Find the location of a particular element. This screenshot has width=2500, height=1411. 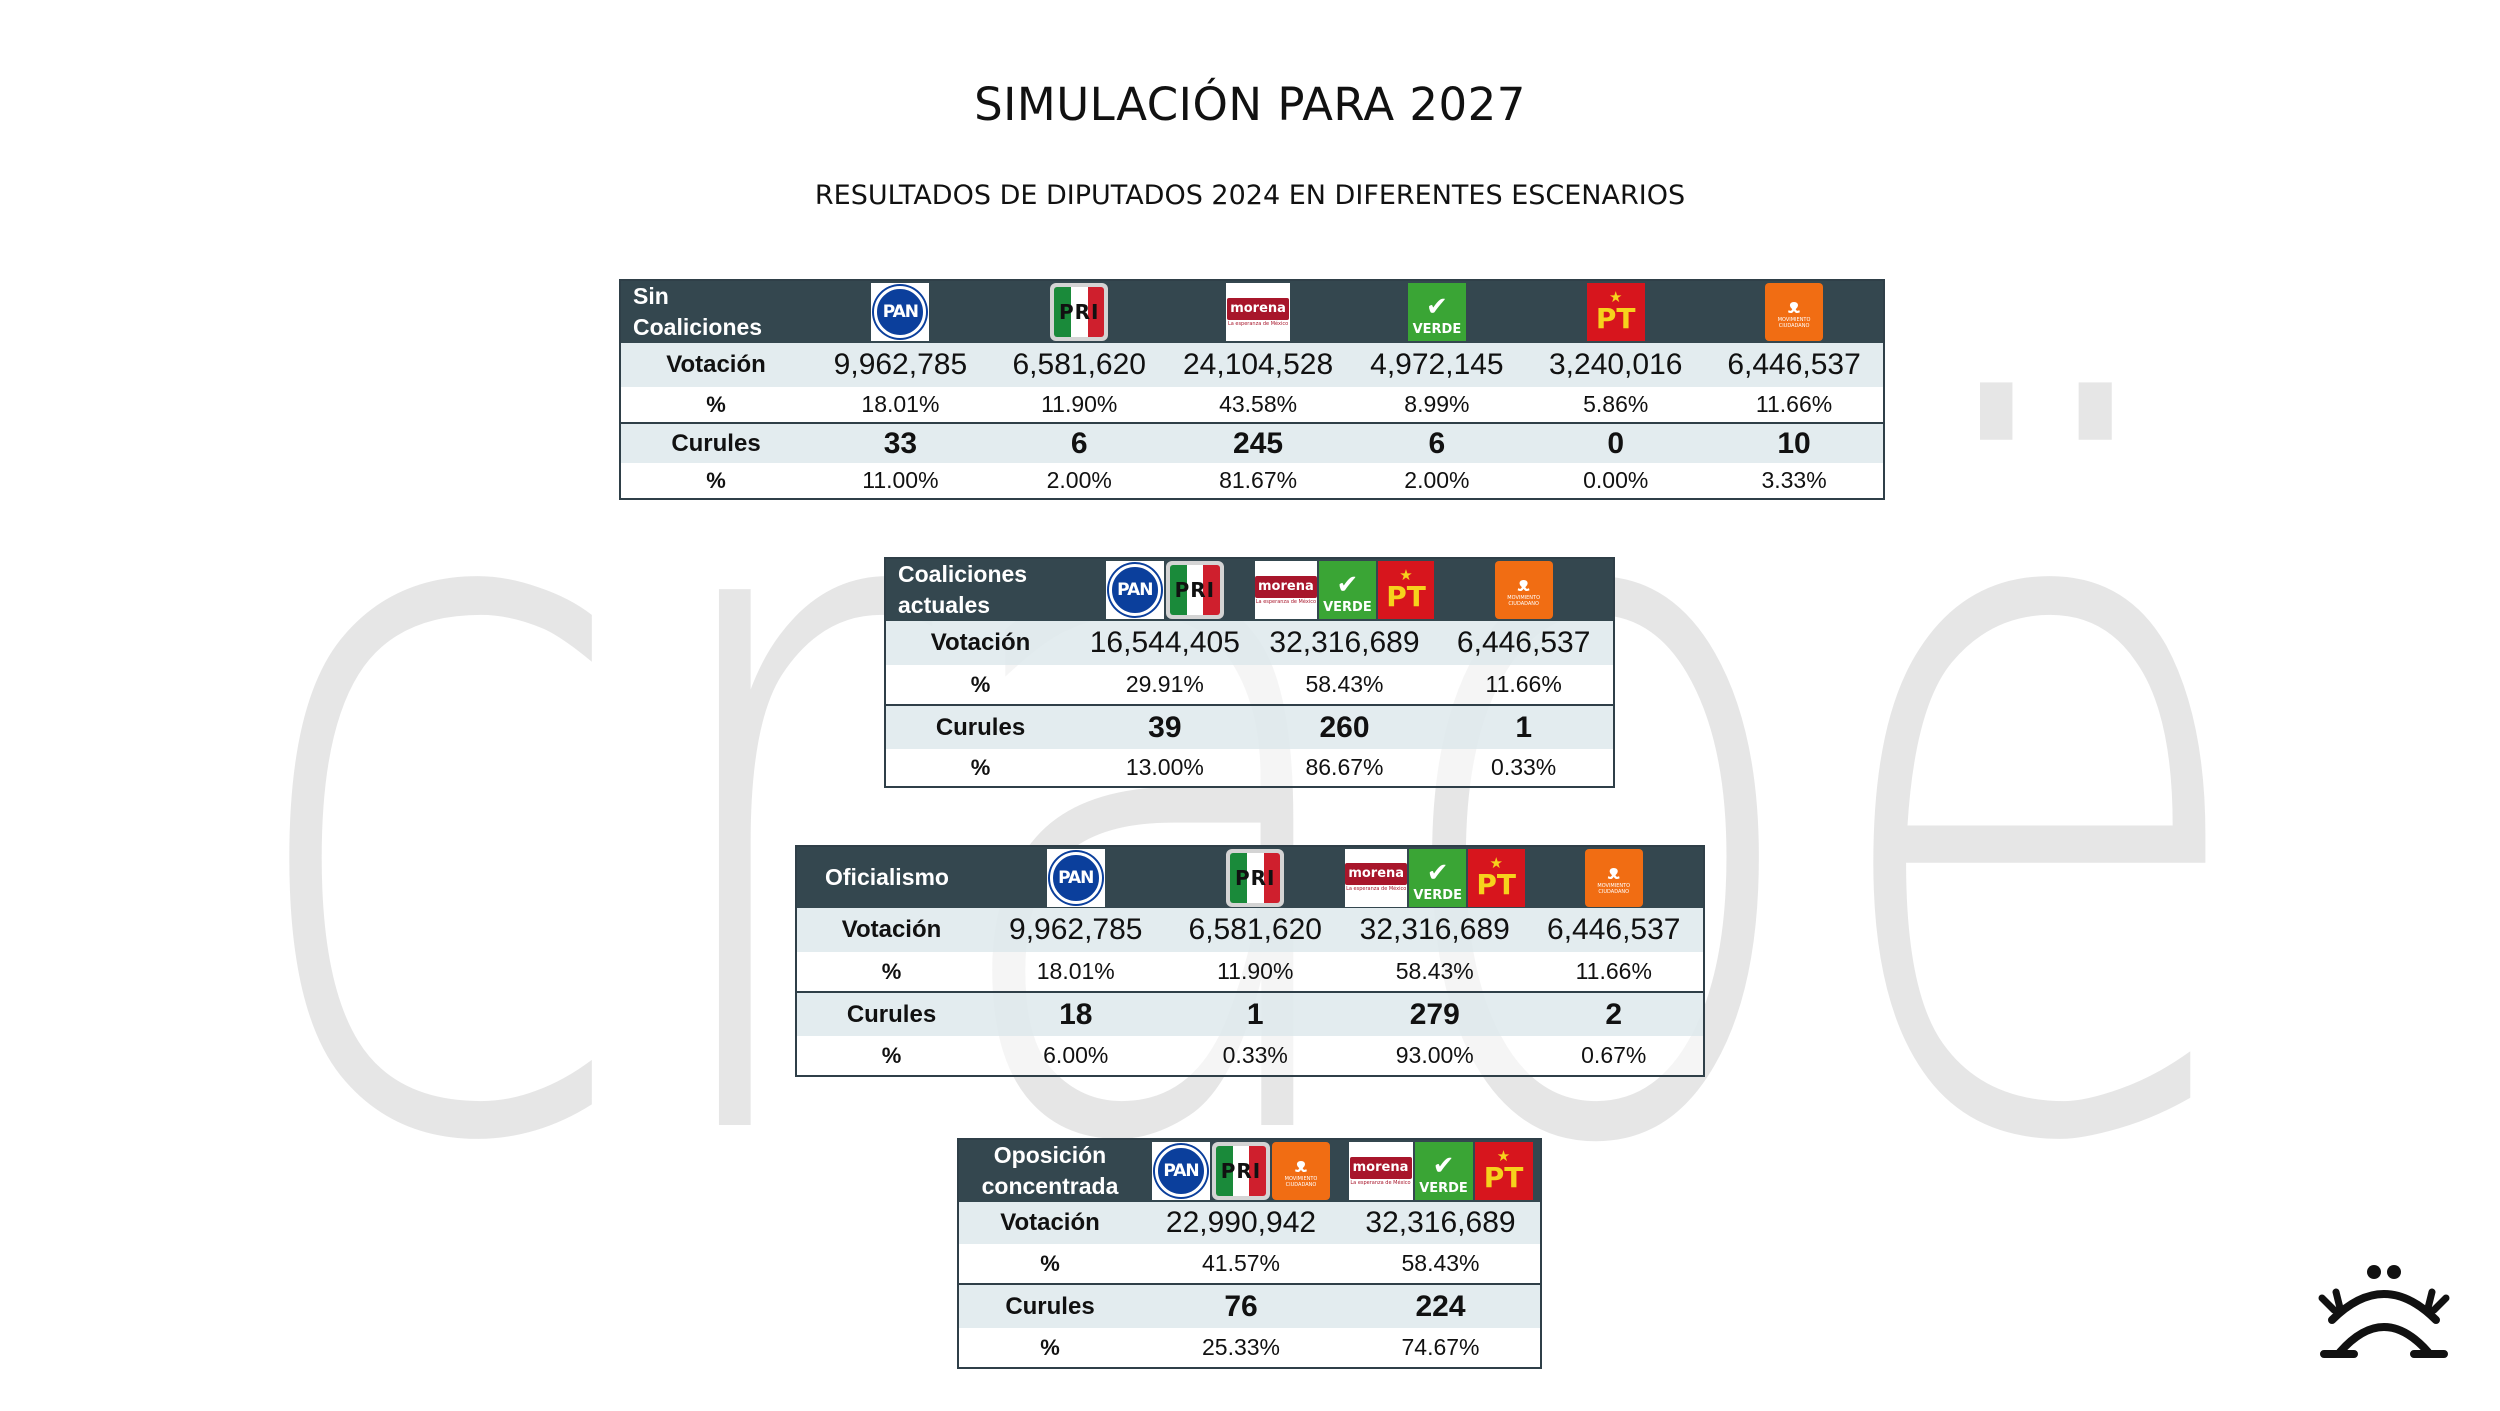

mc-icon: ᴥ MOVIMIENTO CIUDADANO is located at coordinates (1794, 312).